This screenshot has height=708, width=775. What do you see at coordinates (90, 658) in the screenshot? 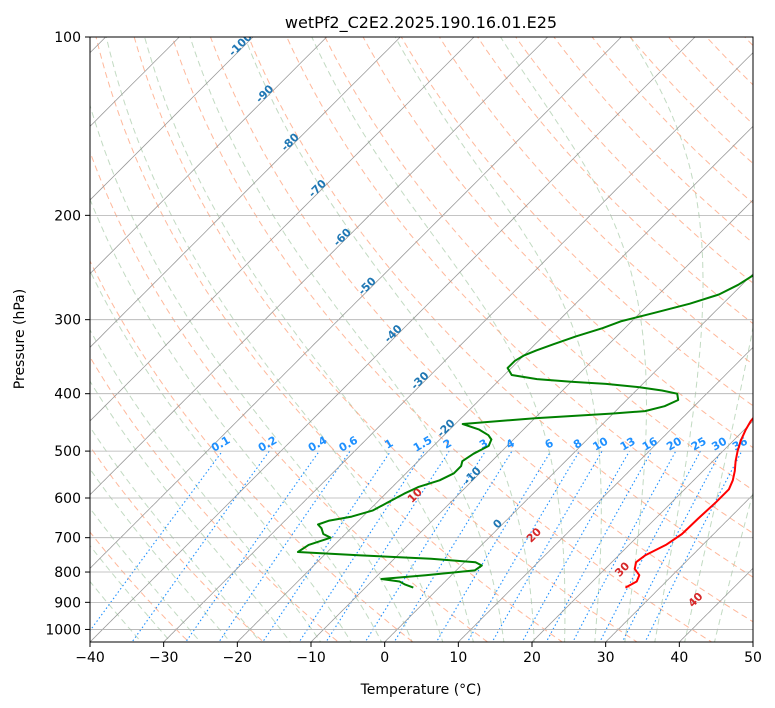
I see `x-tick-label: −40` at bounding box center [90, 658].